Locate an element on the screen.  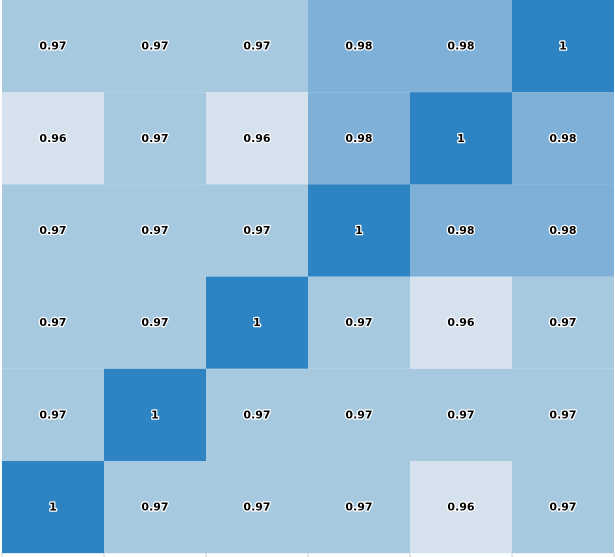
cell-label-r4-c3: 0.97 is located at coordinates (358, 414).